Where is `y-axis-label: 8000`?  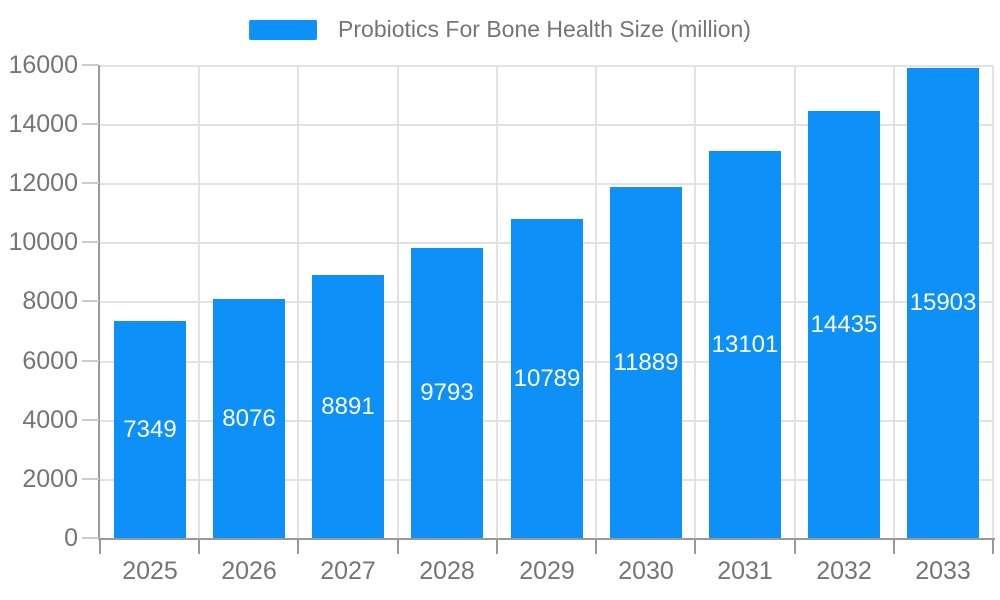 y-axis-label: 8000 is located at coordinates (50, 301).